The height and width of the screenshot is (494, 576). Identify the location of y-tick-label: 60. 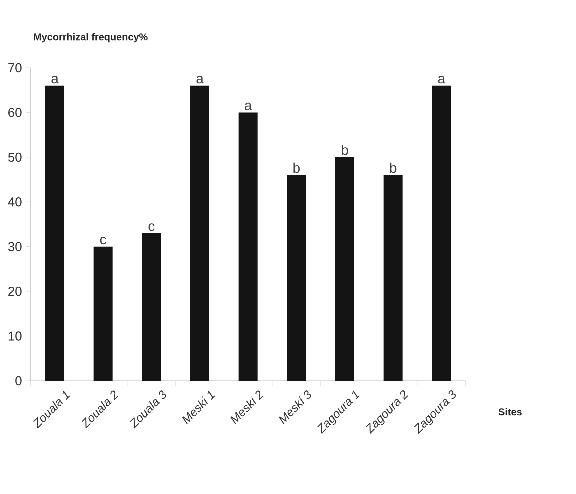
(15, 113).